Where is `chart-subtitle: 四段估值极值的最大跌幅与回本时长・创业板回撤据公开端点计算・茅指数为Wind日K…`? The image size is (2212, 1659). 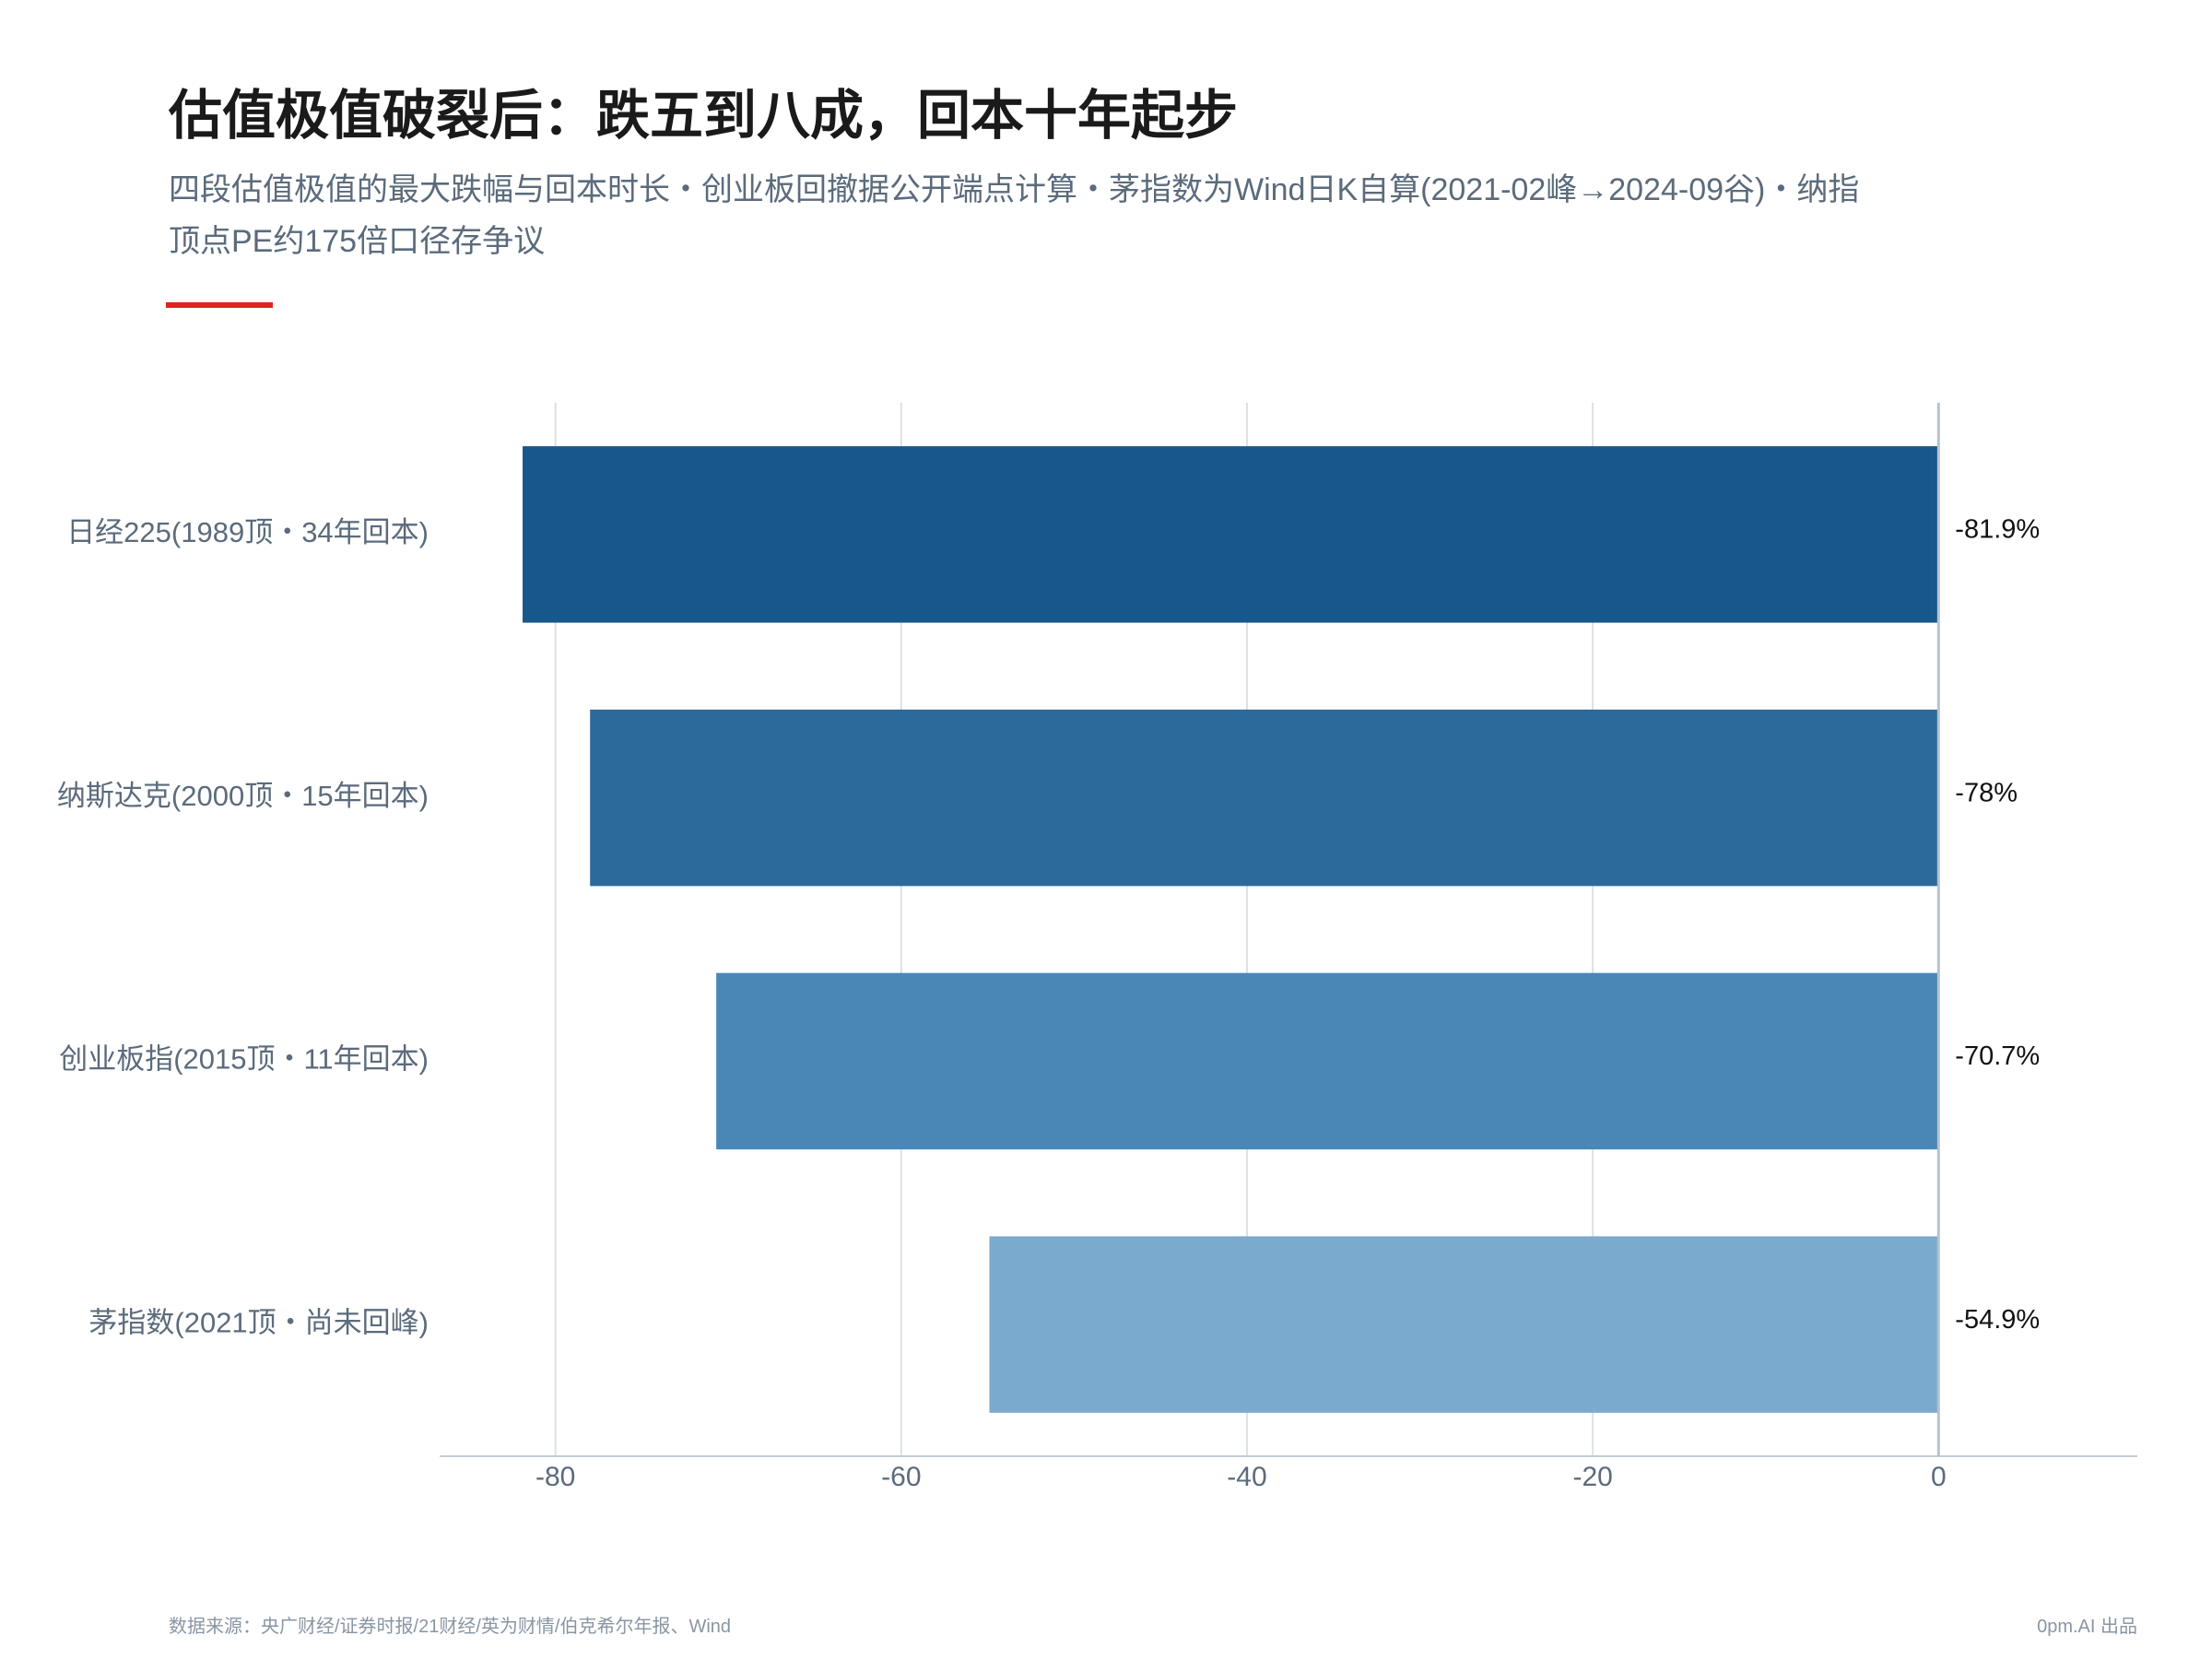
chart-subtitle: 四段估值极值的最大跌幅与回本时长・创业板回撤据公开端点计算・茅指数为Wind日K… is located at coordinates (1014, 215).